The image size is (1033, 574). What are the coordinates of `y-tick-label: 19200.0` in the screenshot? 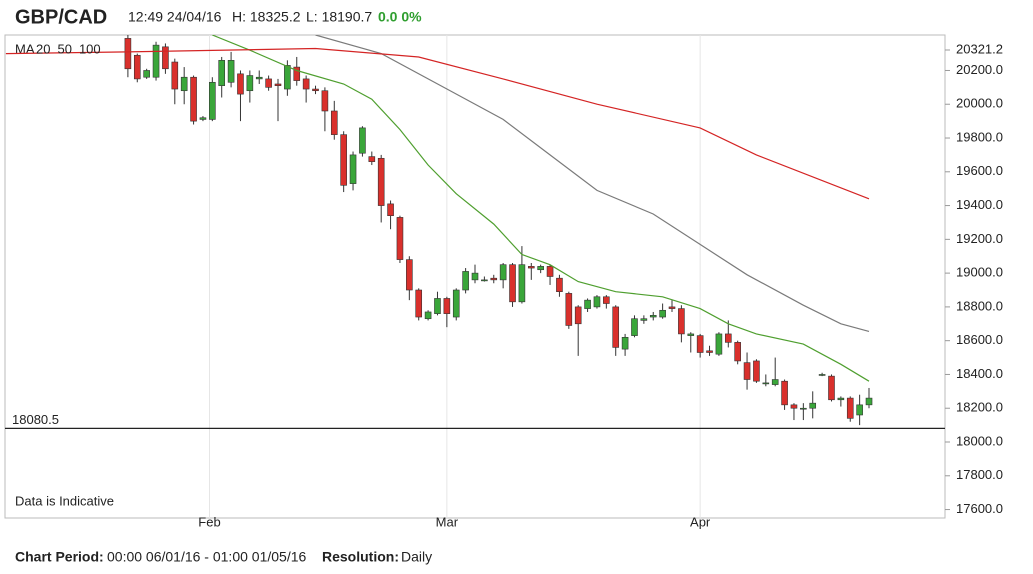 It's located at (979, 238).